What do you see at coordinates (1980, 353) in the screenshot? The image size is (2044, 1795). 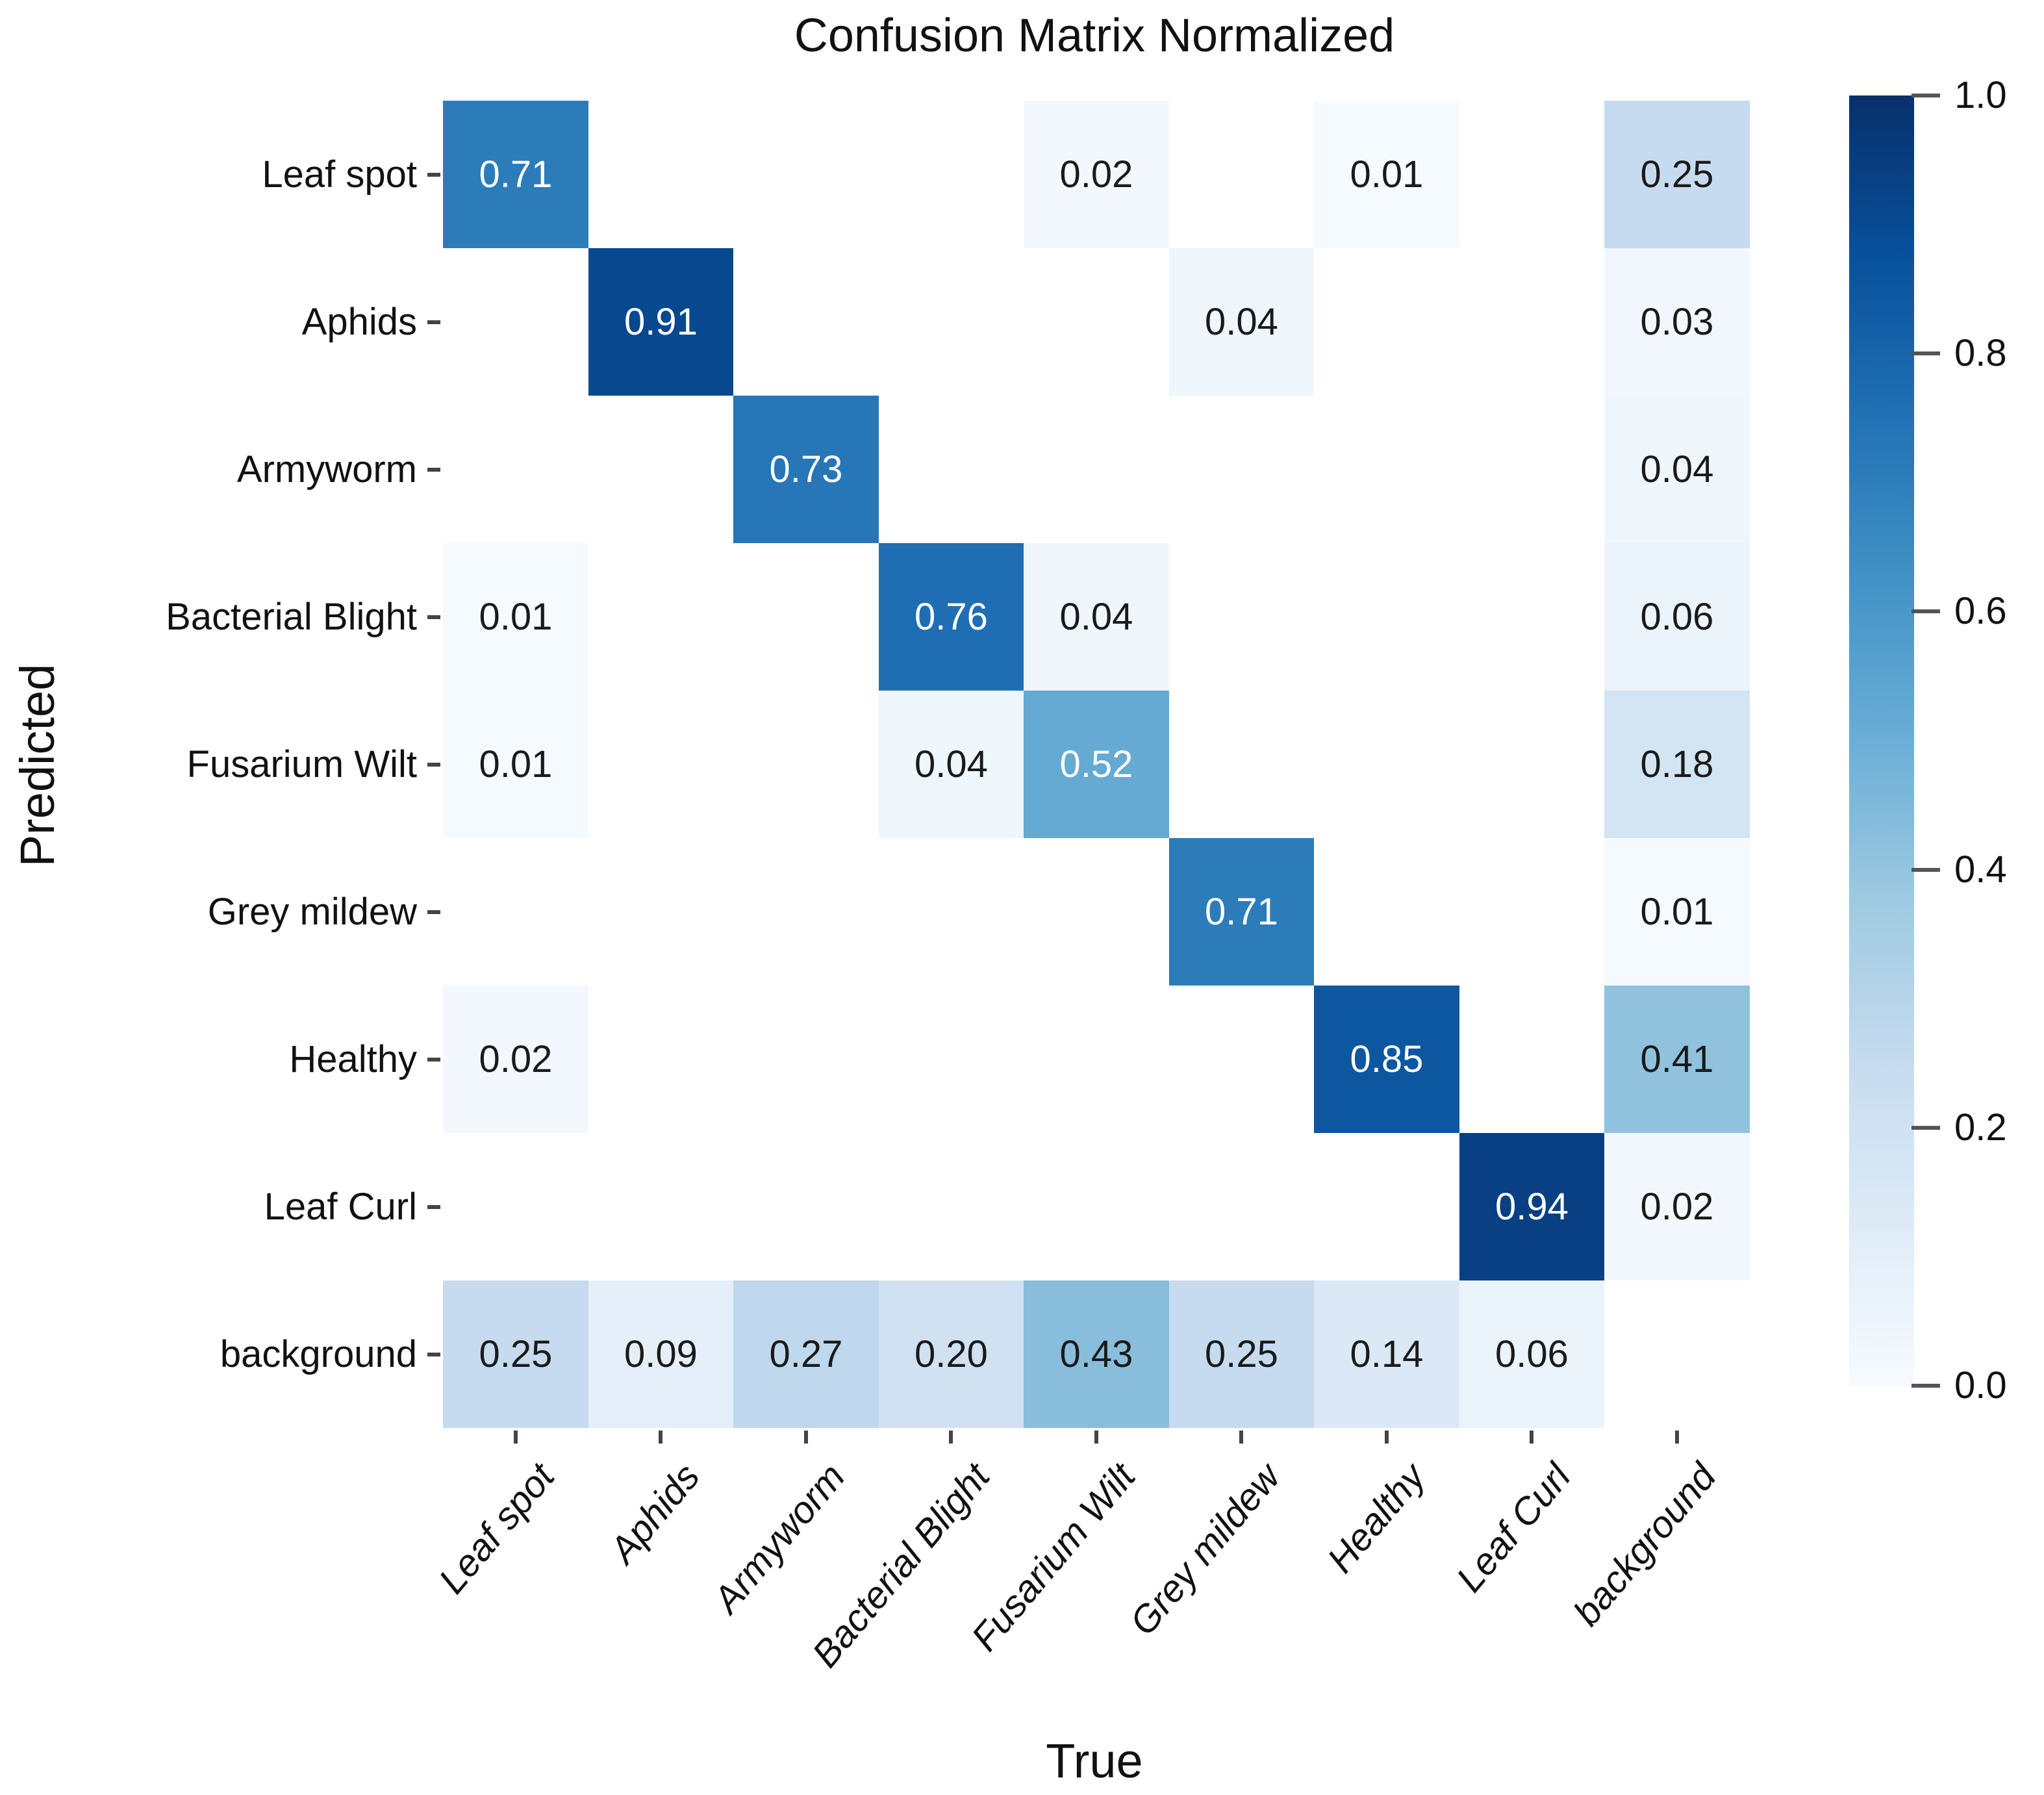 I see `colorbar-tick-label: 0.8` at bounding box center [1980, 353].